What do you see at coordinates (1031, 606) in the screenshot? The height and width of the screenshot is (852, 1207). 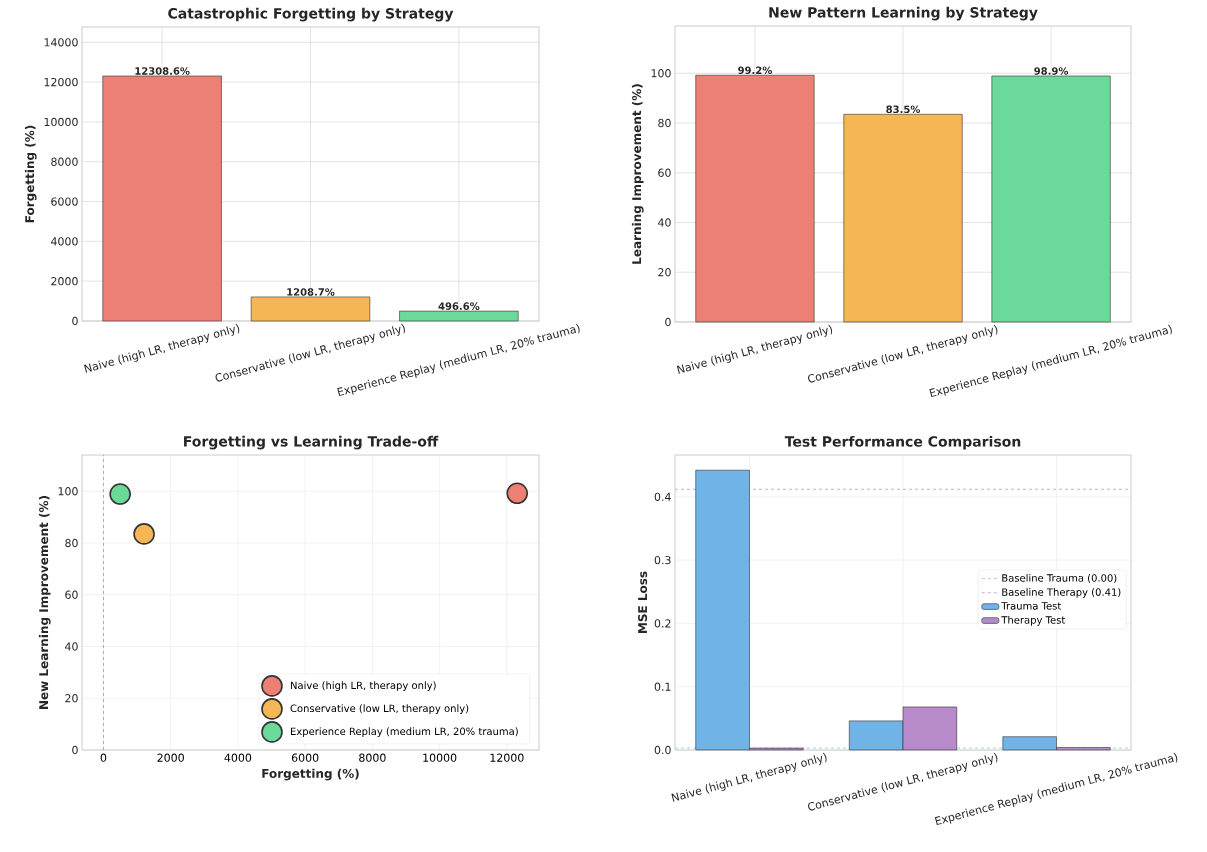 I see `legend-label: Trauma Test` at bounding box center [1031, 606].